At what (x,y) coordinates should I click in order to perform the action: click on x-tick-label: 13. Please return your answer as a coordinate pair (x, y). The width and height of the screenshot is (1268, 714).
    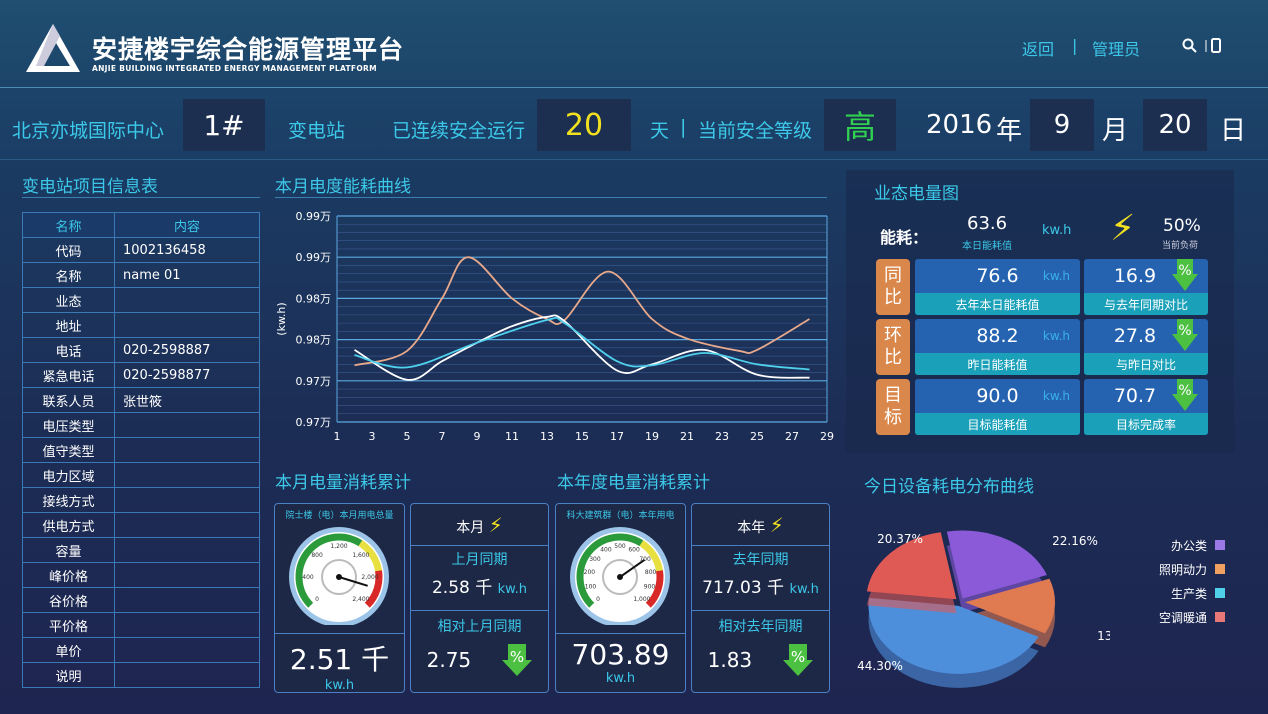
    Looking at the image, I should click on (547, 436).